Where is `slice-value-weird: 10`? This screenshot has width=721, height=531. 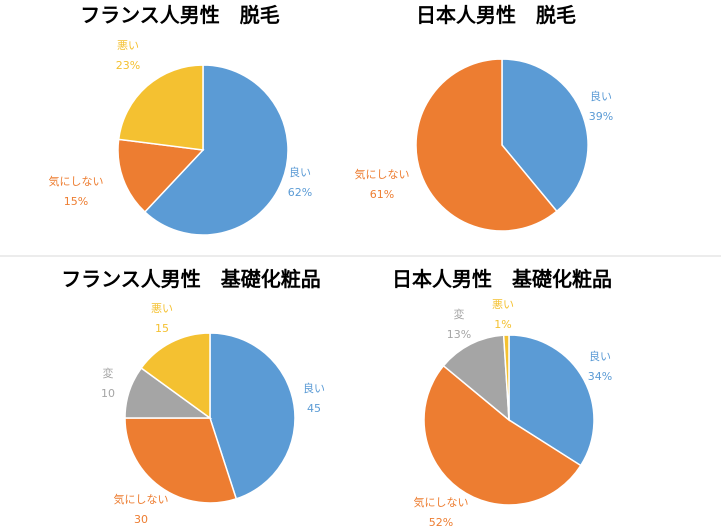
slice-value-weird: 10 is located at coordinates (108, 393).